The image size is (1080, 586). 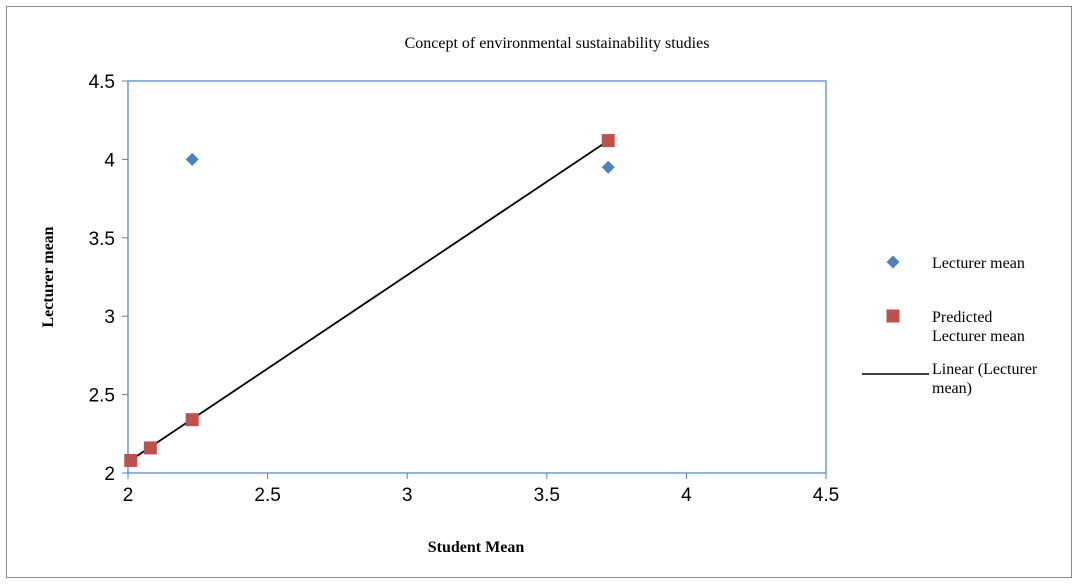 What do you see at coordinates (109, 317) in the screenshot?
I see `y-tick-label: 3` at bounding box center [109, 317].